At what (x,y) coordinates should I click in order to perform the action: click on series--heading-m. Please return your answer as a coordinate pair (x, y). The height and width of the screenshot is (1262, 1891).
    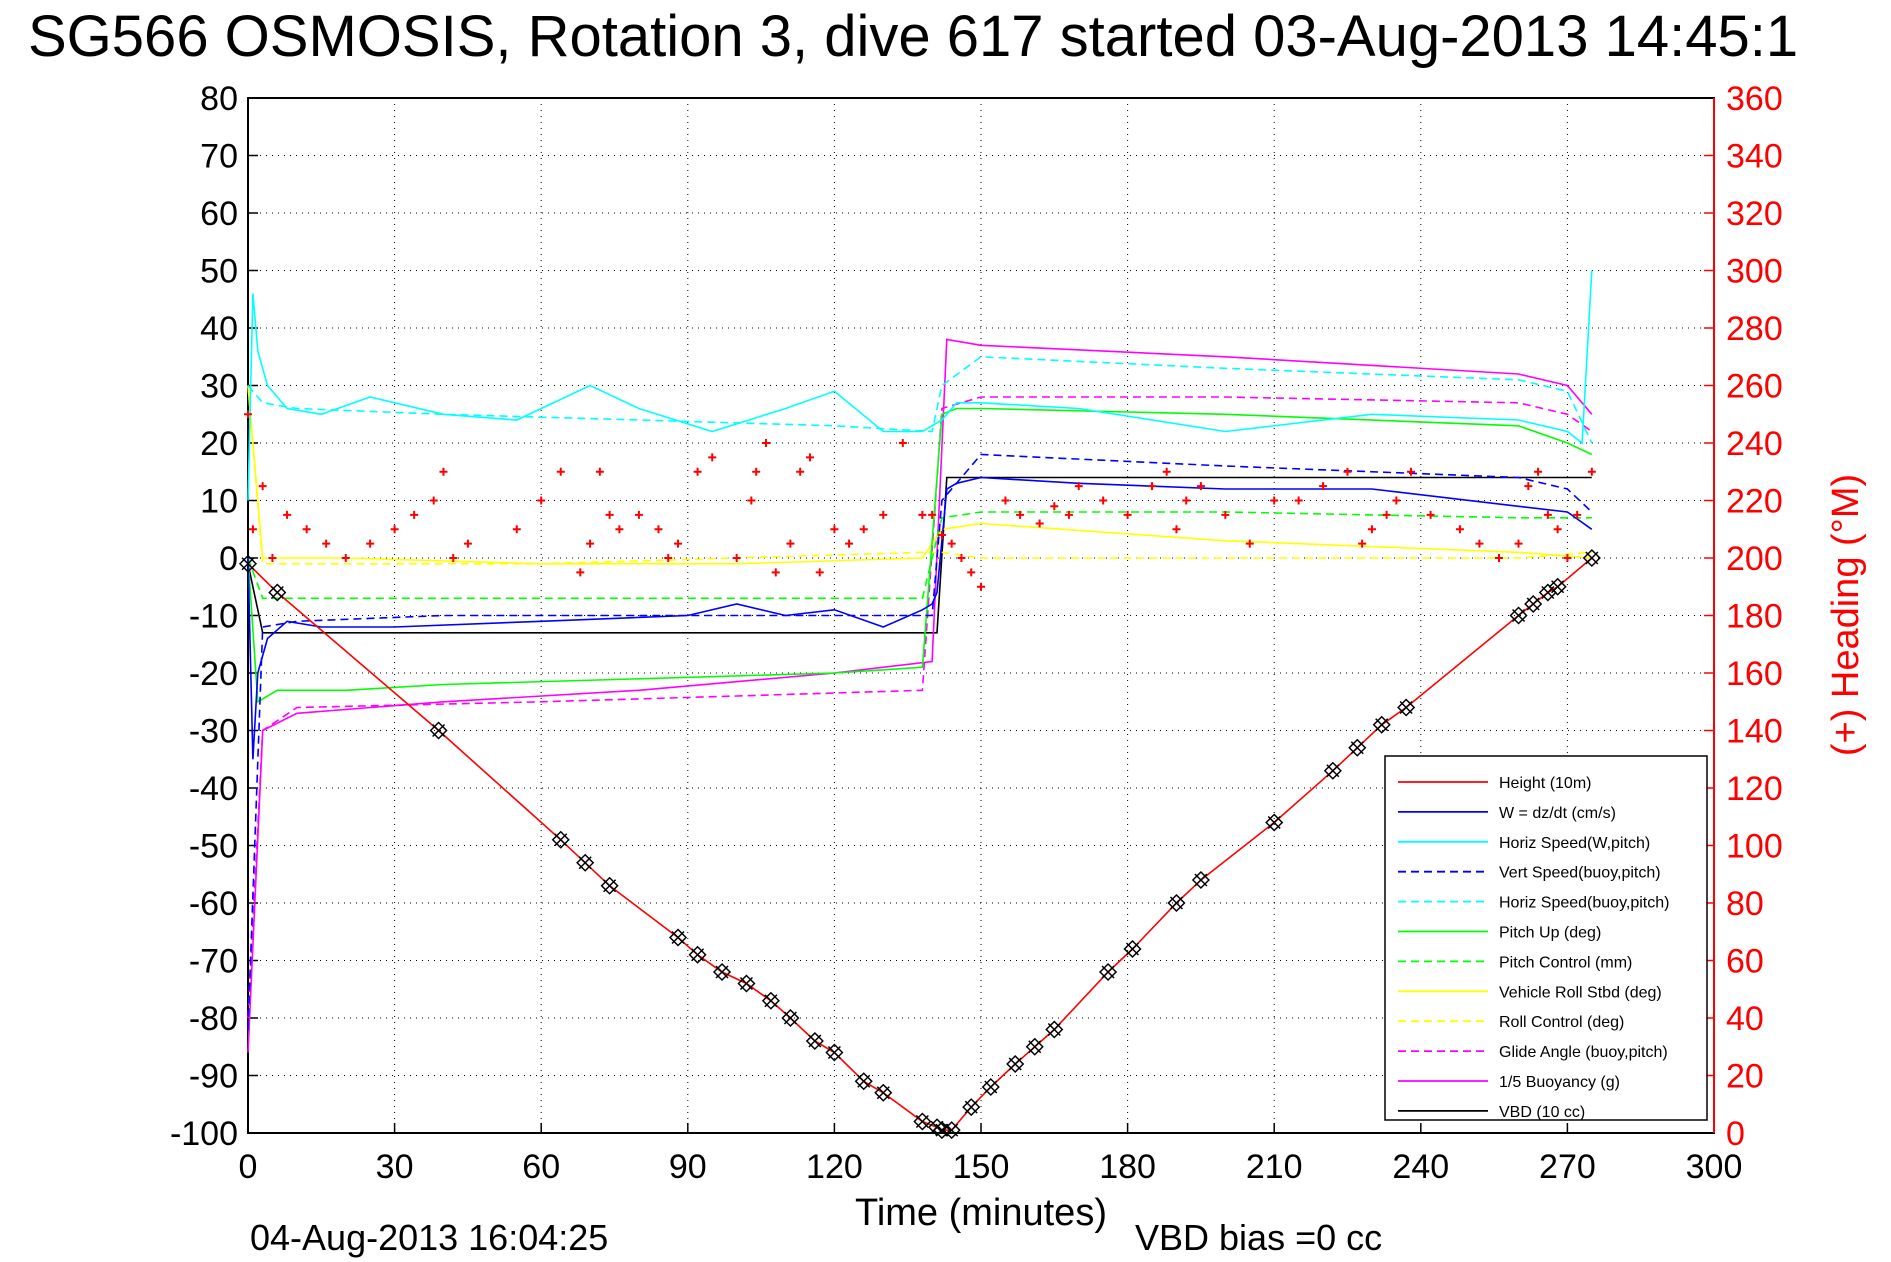
    Looking at the image, I should click on (920, 500).